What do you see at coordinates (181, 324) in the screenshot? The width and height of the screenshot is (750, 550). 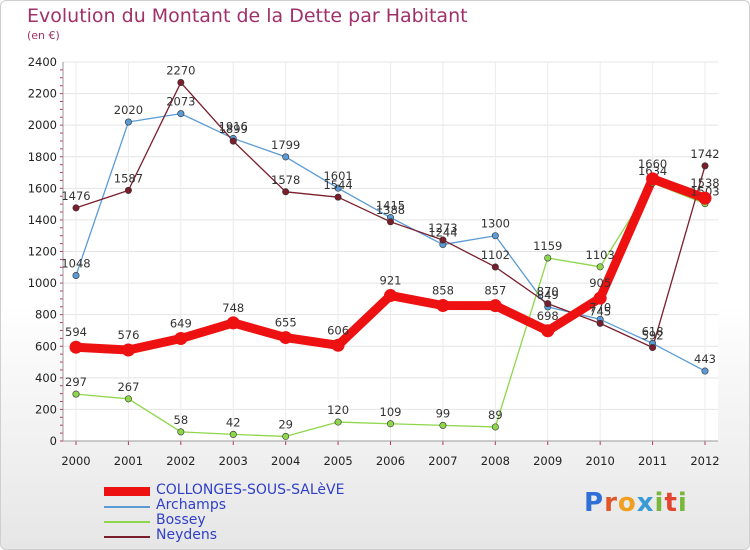 I see `data-label: 649` at bounding box center [181, 324].